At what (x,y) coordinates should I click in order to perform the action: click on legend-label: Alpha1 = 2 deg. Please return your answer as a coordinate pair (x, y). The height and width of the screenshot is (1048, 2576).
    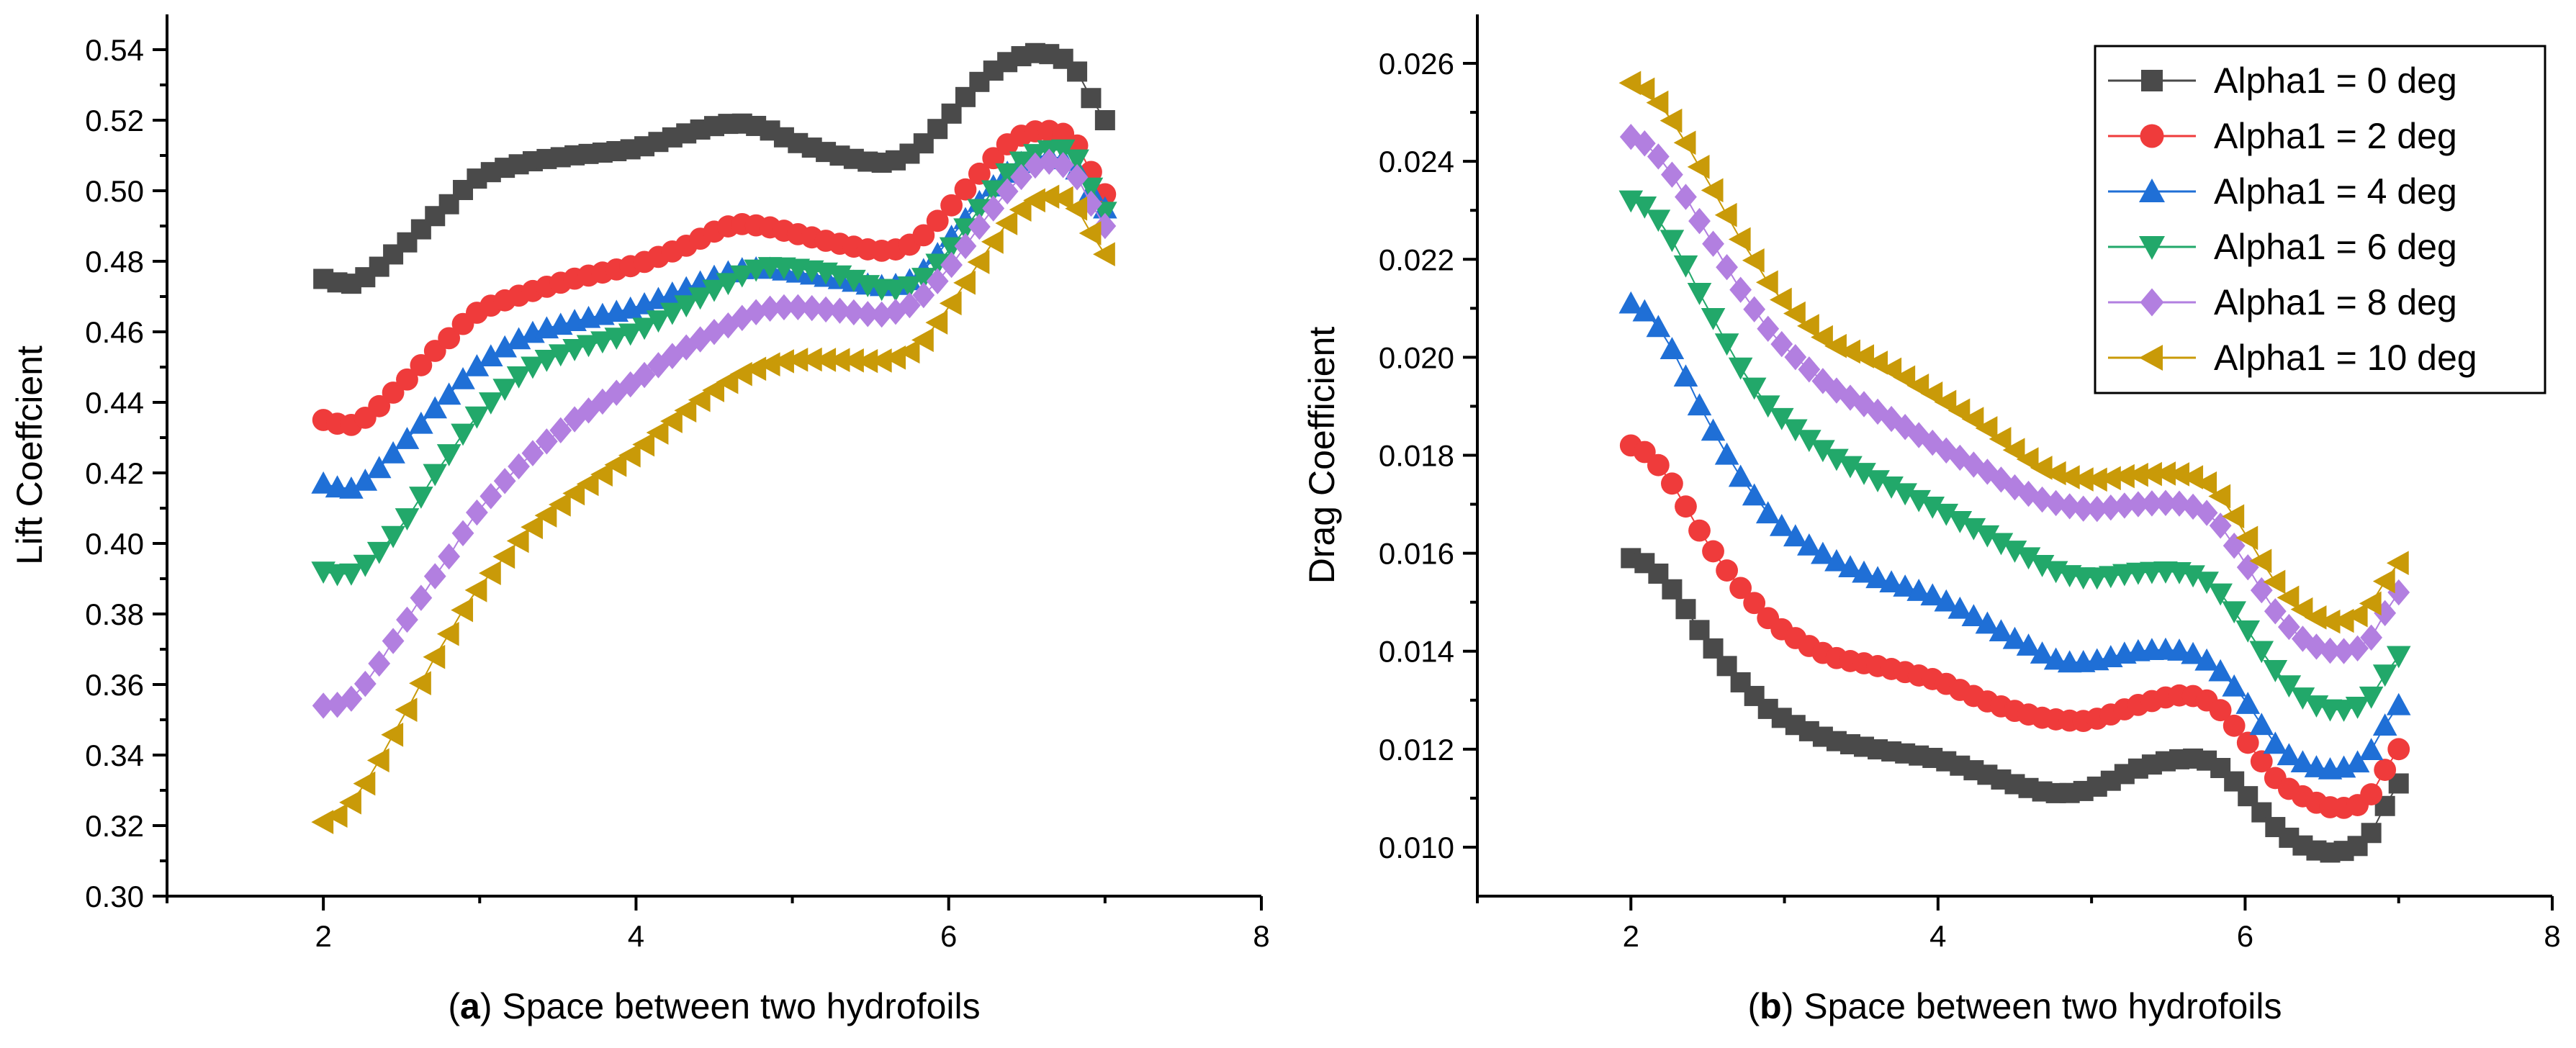
    Looking at the image, I should click on (2335, 136).